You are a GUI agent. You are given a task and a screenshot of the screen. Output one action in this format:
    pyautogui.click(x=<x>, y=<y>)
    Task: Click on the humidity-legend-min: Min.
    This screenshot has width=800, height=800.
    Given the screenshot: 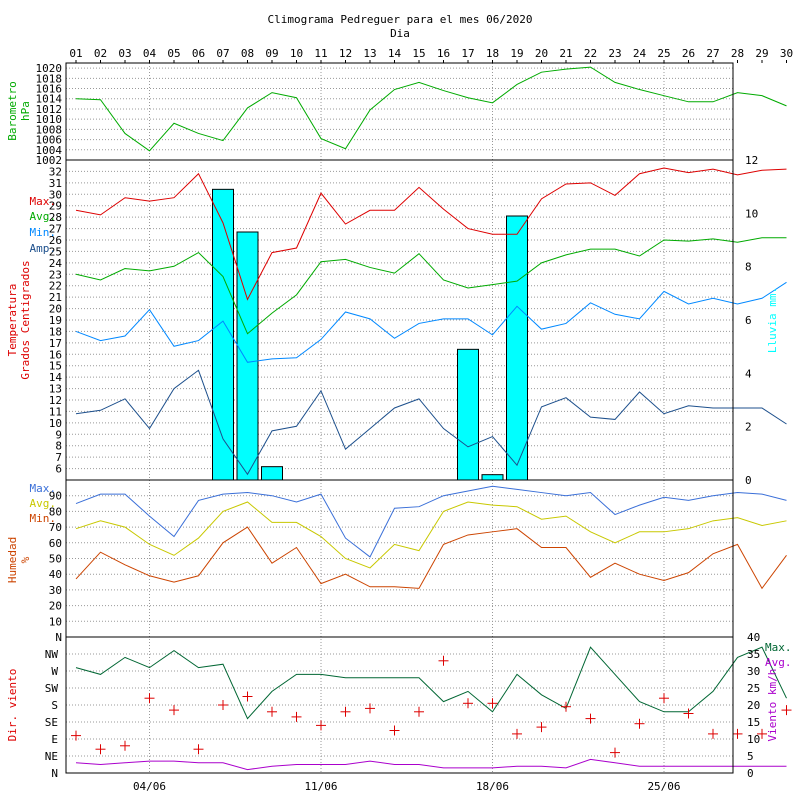 What is the action you would take?
    pyautogui.click(x=43, y=518)
    